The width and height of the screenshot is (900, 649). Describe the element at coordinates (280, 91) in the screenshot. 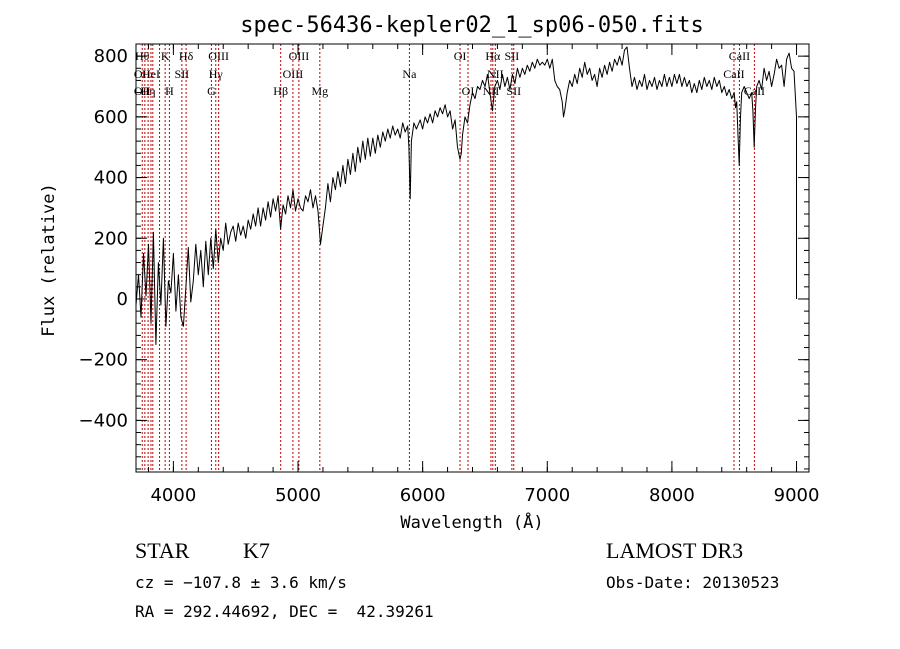

I see `line-label: Hβ` at that location.